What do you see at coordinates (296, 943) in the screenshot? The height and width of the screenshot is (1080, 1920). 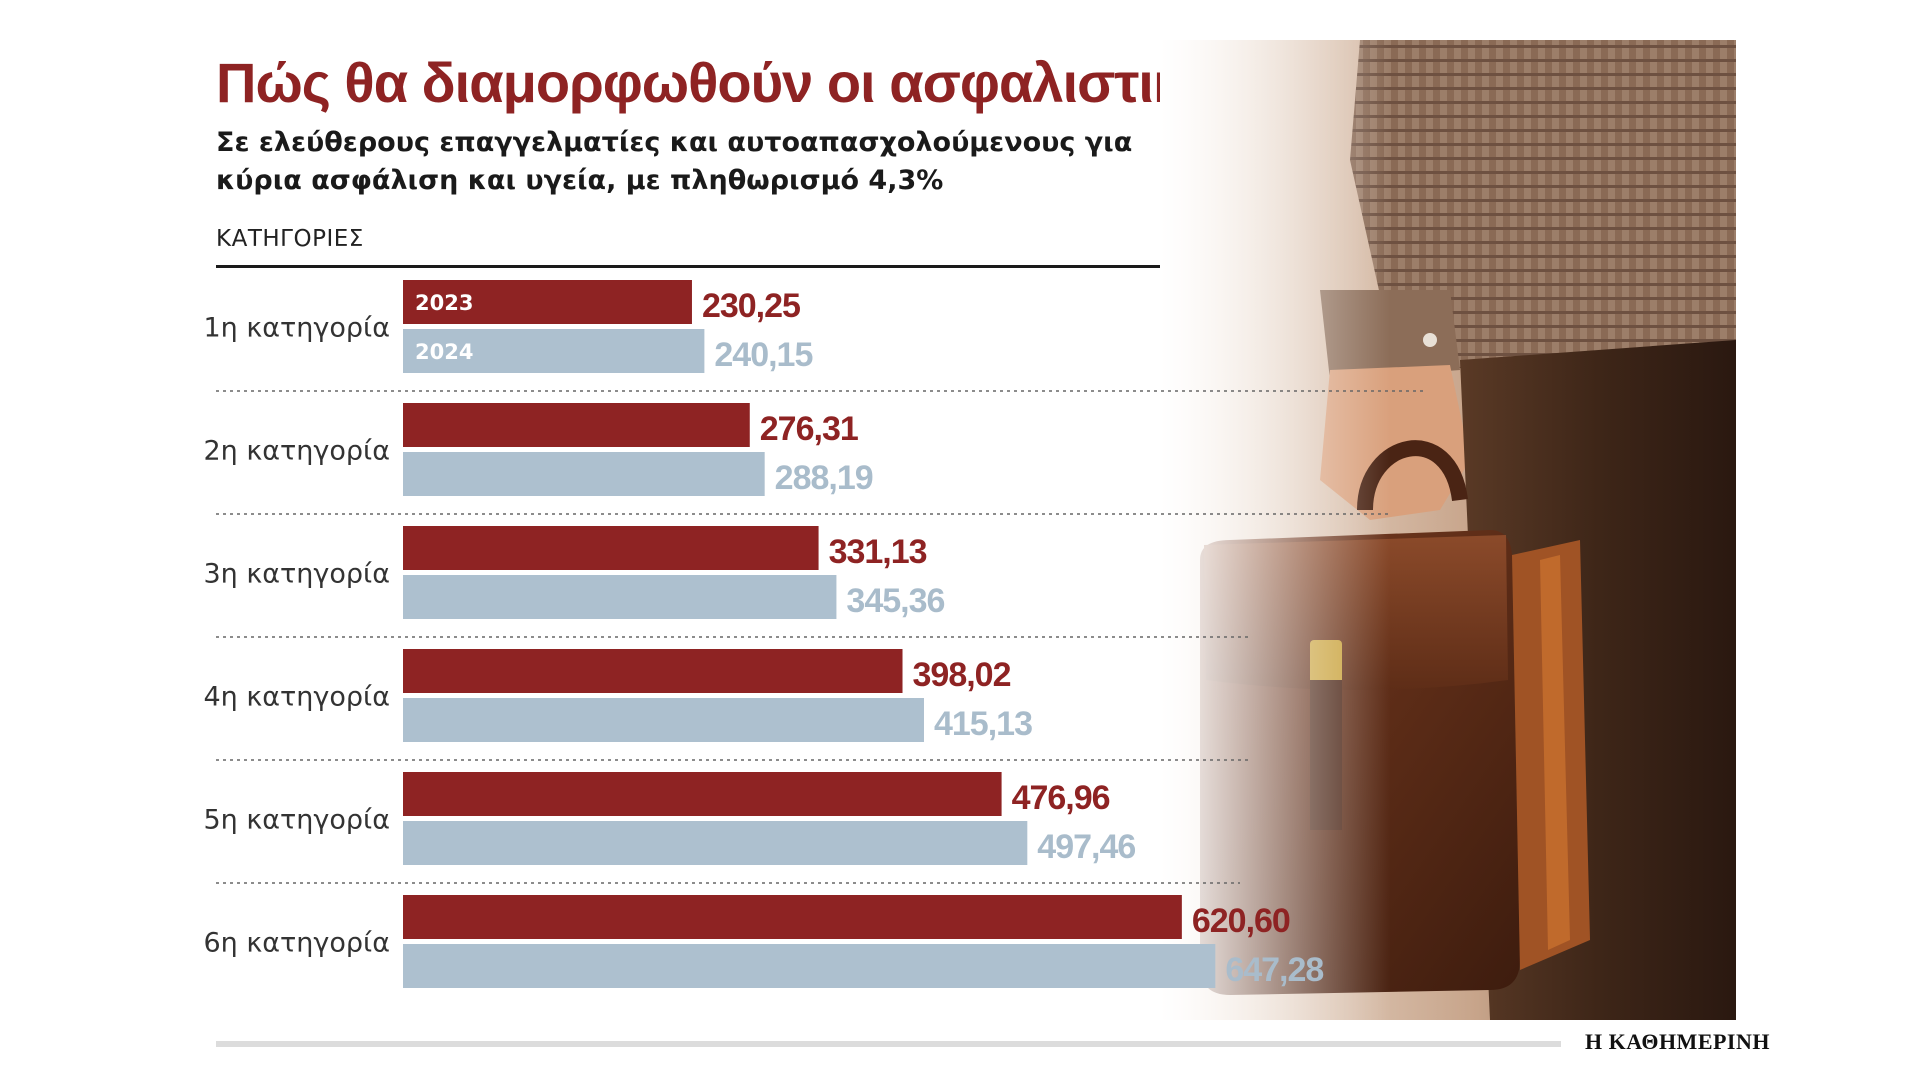 I see `category-label: 6η κατηγορία` at bounding box center [296, 943].